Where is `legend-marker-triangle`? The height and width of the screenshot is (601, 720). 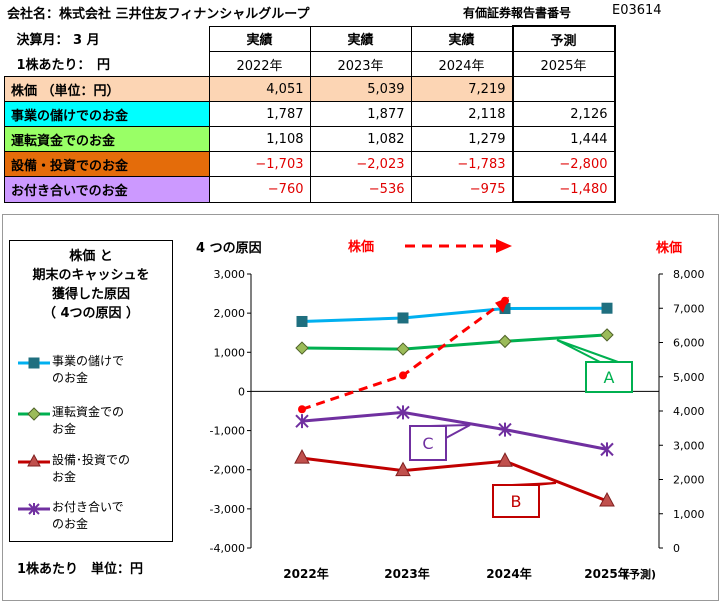
legend-marker-triangle is located at coordinates (34, 460).